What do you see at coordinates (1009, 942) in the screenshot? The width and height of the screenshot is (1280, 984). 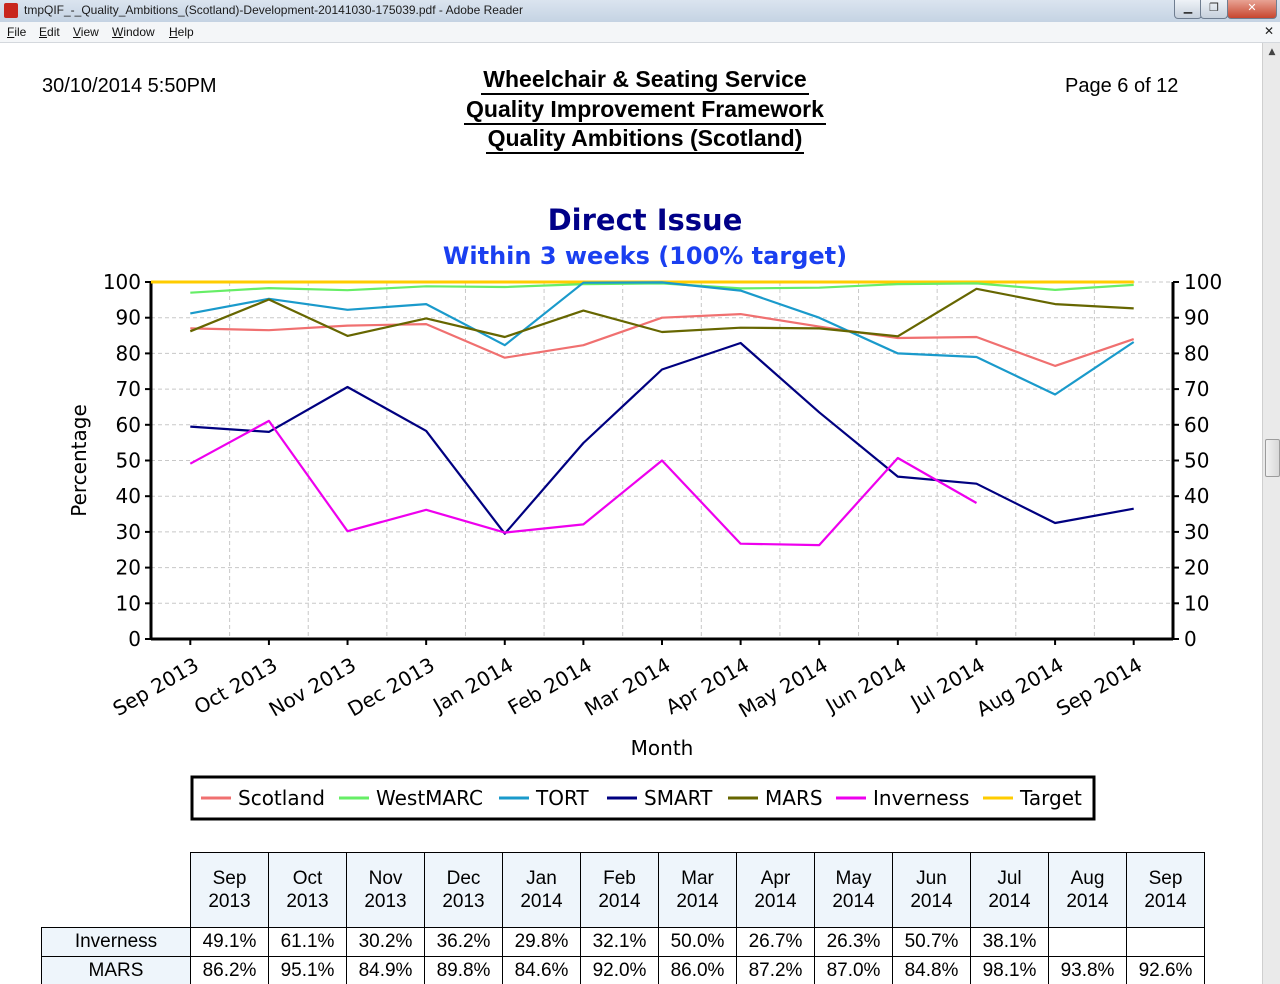 I see `table-cell: 38.1%` at bounding box center [1009, 942].